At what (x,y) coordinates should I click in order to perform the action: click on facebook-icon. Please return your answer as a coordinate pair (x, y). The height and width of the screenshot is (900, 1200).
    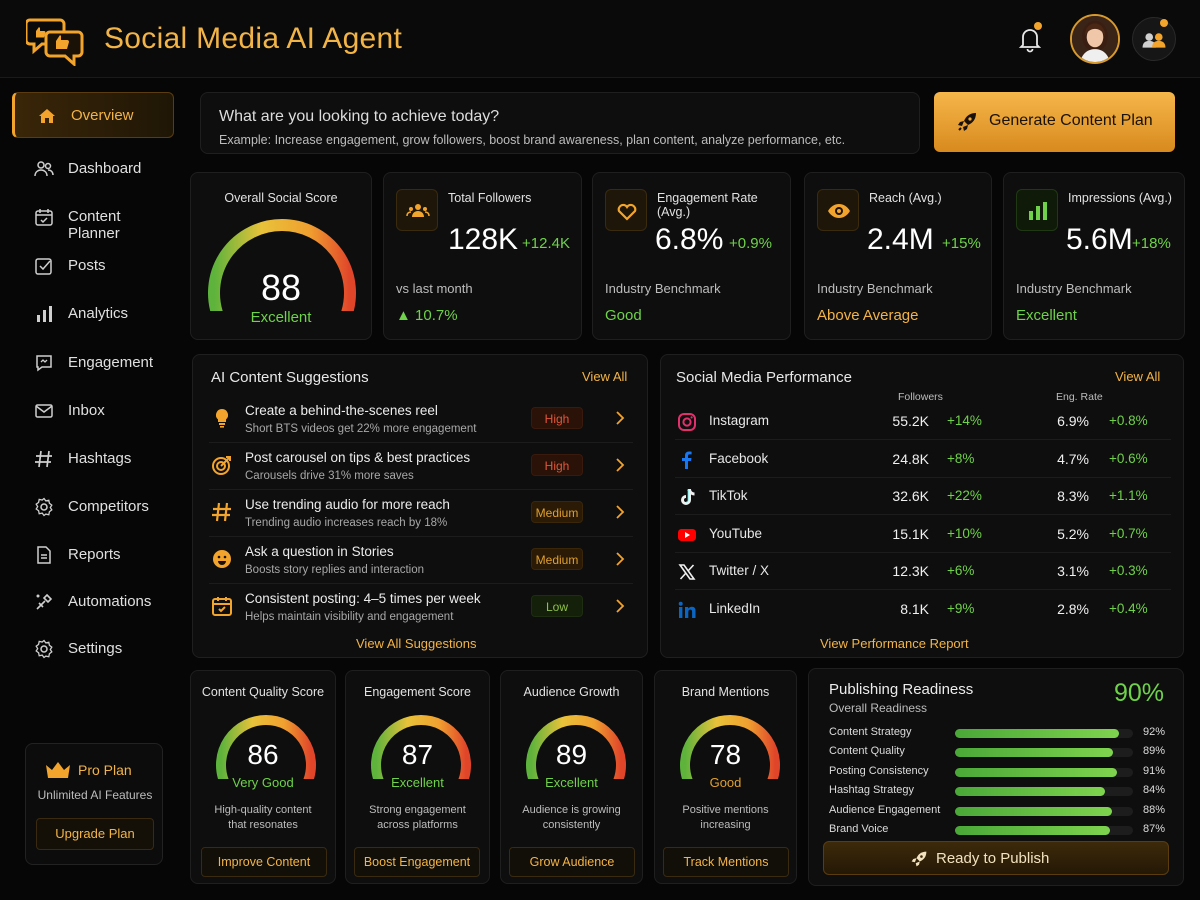
    Looking at the image, I should click on (687, 460).